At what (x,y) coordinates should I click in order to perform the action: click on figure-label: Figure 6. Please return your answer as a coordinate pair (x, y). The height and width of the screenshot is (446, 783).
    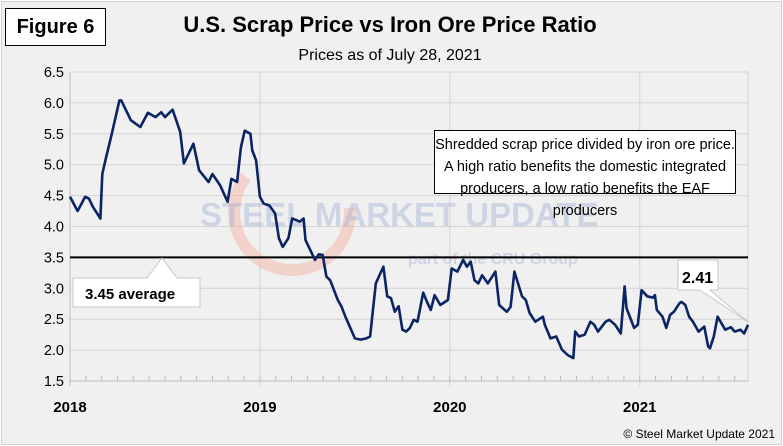
    Looking at the image, I should click on (55, 27).